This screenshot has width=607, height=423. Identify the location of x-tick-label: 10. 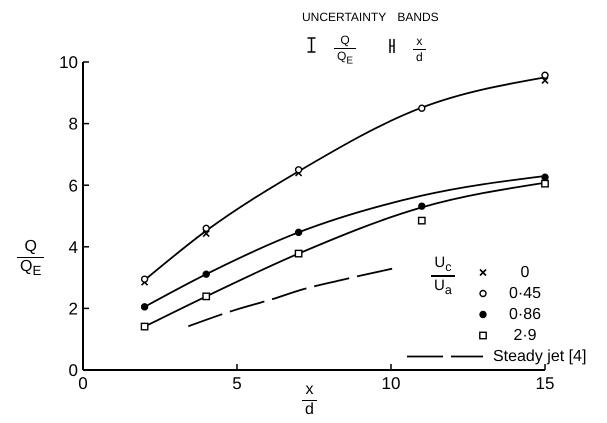
(391, 384).